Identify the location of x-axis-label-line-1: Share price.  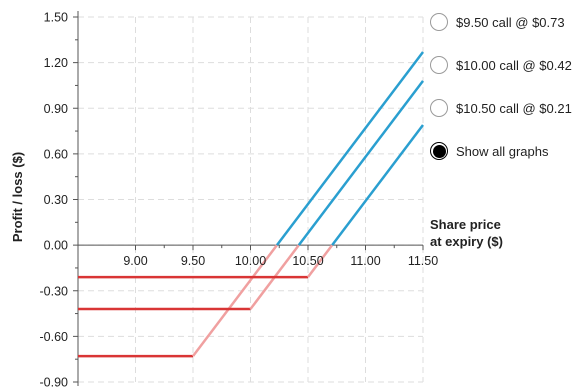
(465, 224).